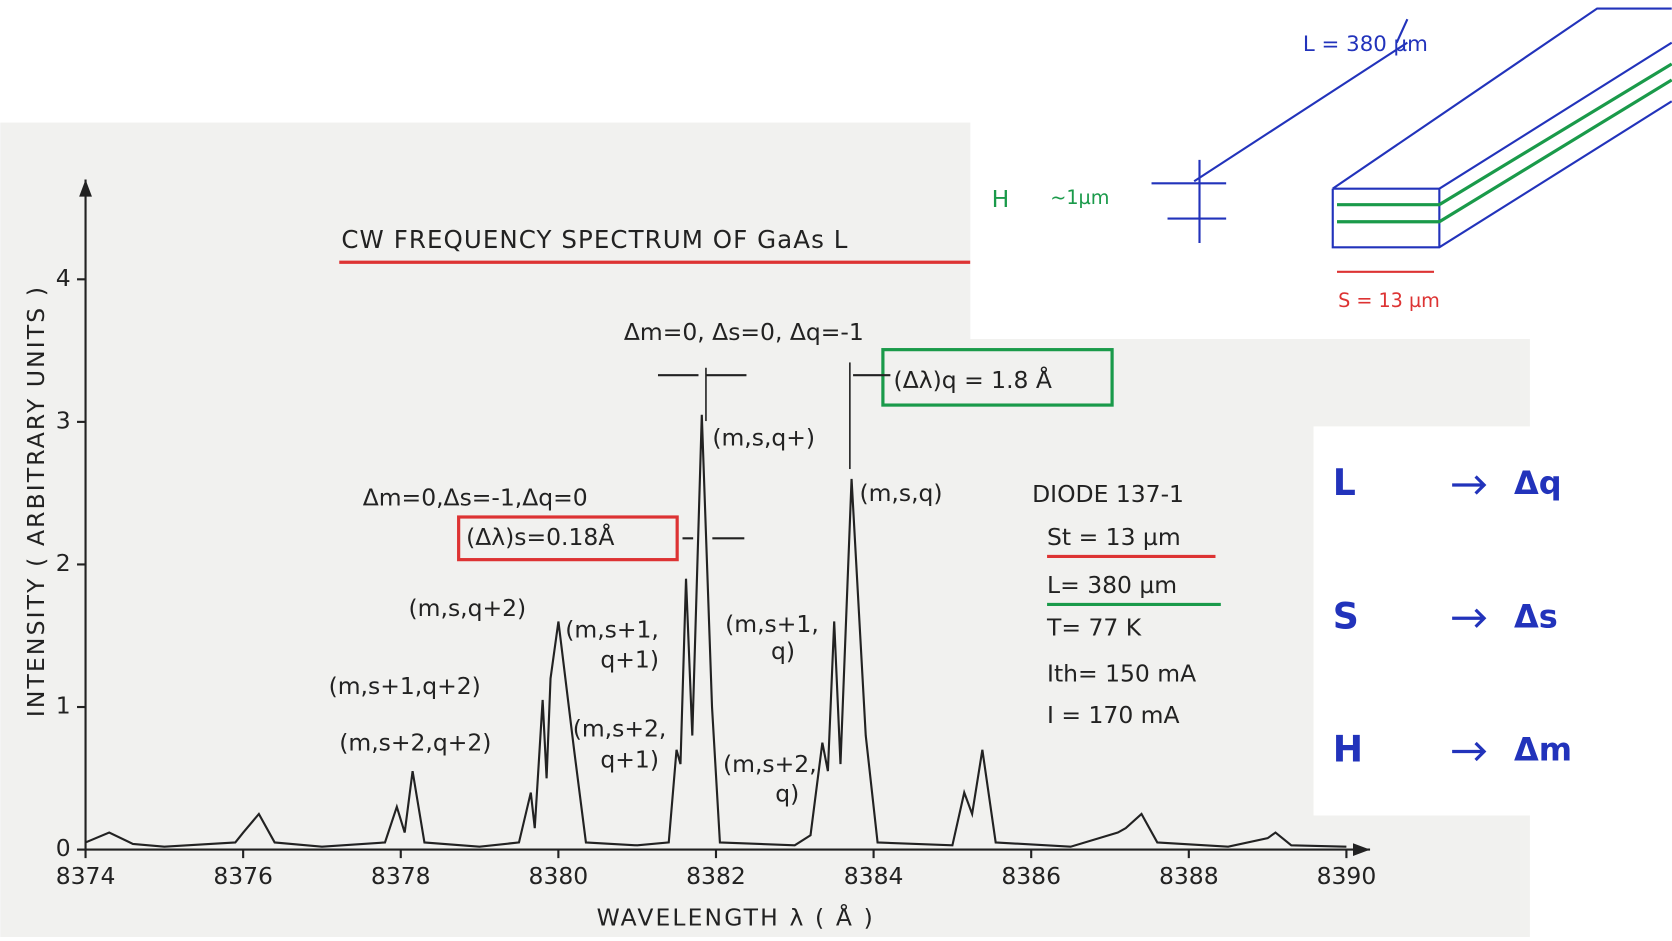 The image size is (1672, 941). What do you see at coordinates (1362, 849) in the screenshot?
I see `x-axis-arrow` at bounding box center [1362, 849].